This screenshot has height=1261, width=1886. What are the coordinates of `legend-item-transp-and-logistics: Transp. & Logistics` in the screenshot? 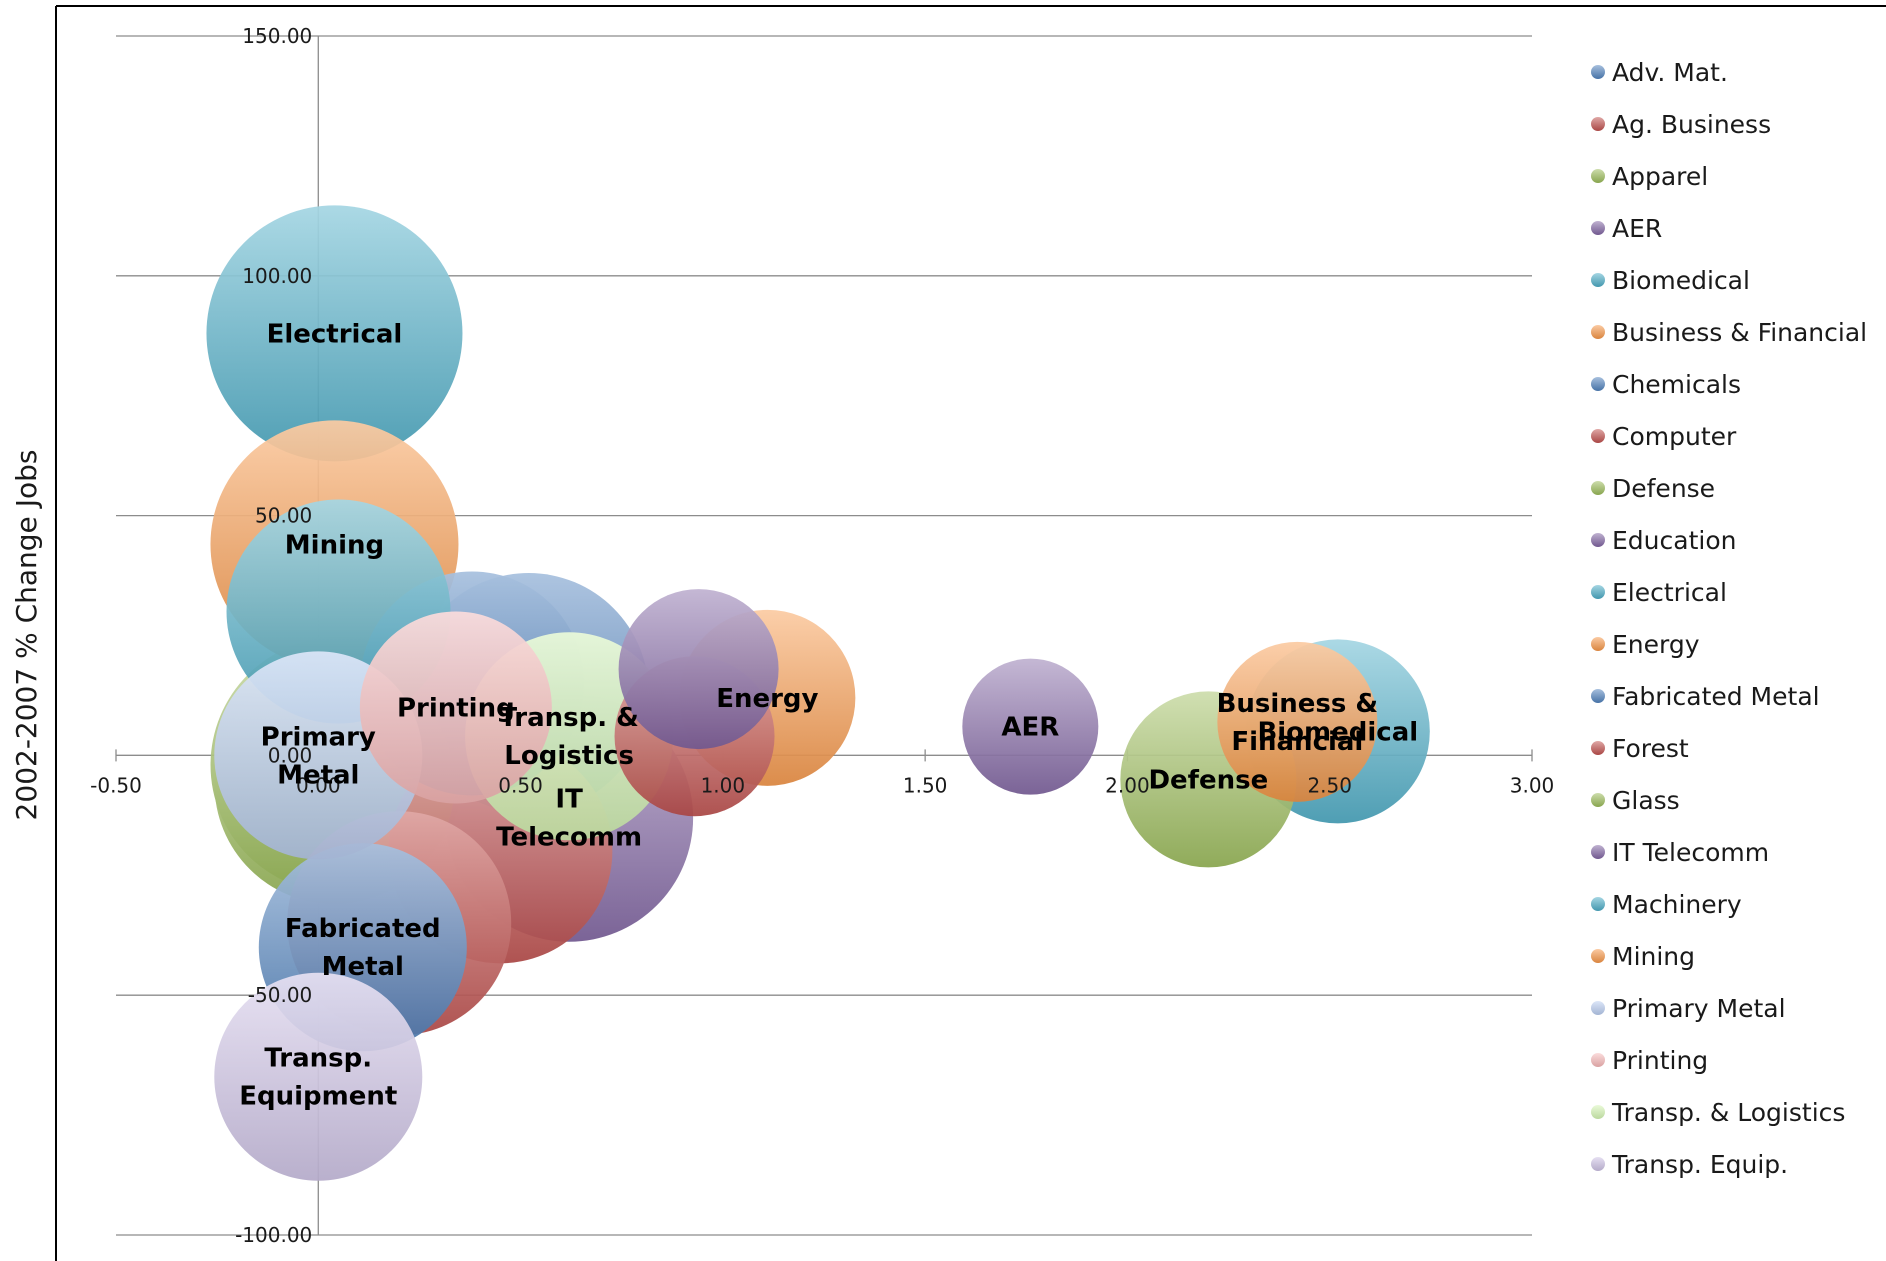 It's located at (1718, 1112).